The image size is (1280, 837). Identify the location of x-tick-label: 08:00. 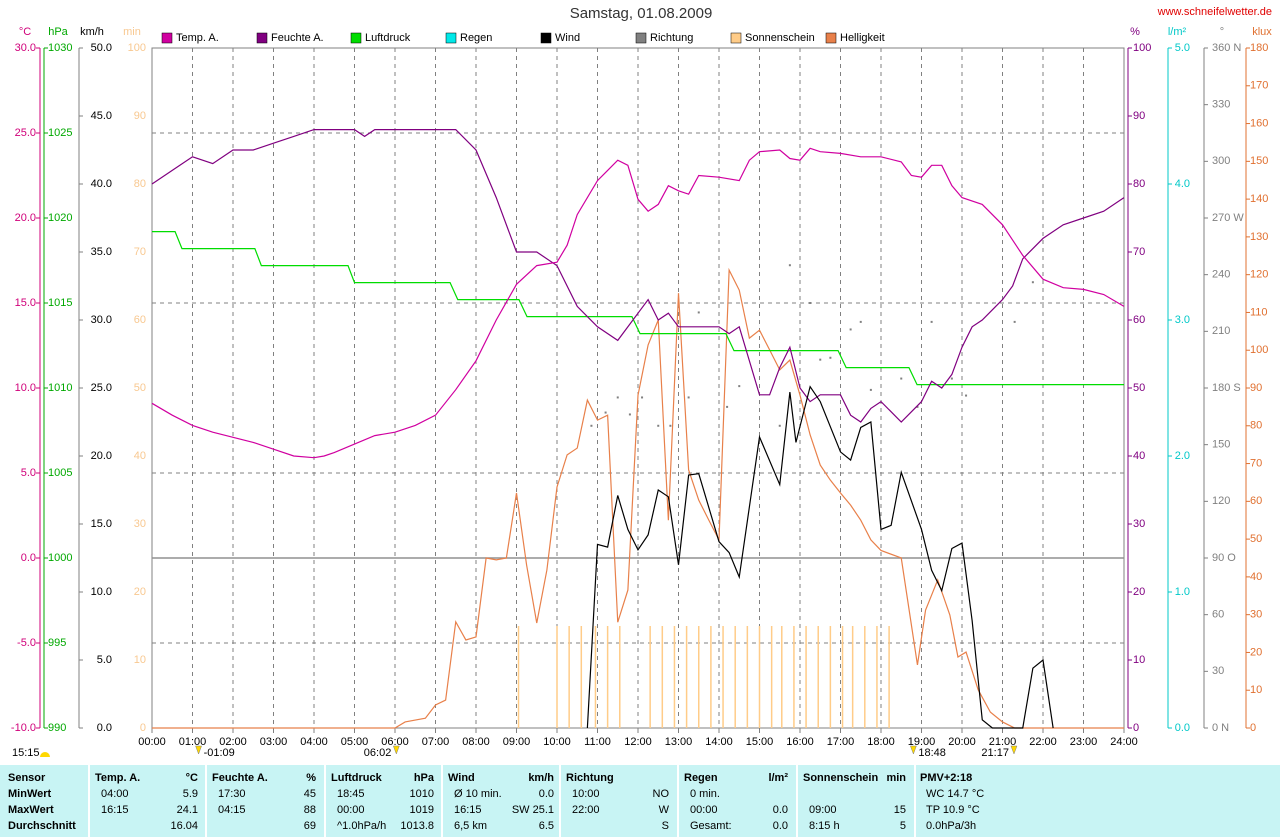
(476, 742).